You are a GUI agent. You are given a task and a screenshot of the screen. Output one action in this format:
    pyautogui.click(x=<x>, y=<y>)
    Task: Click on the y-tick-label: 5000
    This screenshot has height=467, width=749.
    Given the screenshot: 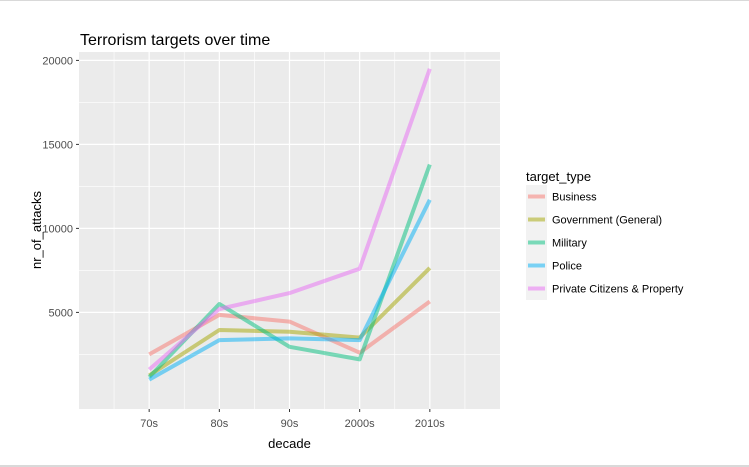 What is the action you would take?
    pyautogui.click(x=61, y=313)
    